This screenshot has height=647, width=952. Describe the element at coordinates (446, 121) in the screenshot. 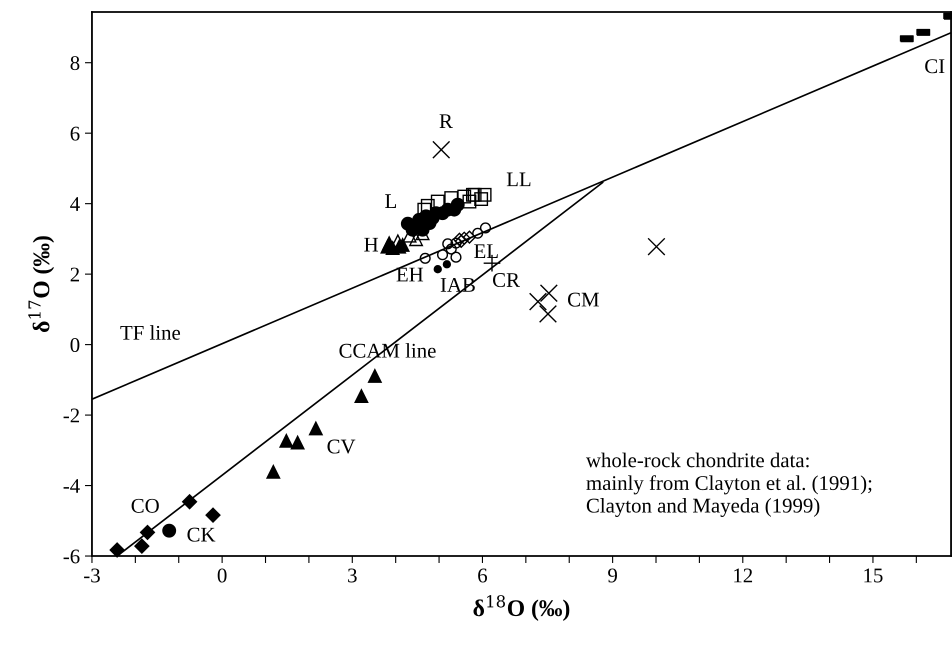

I see `annotation: R` at that location.